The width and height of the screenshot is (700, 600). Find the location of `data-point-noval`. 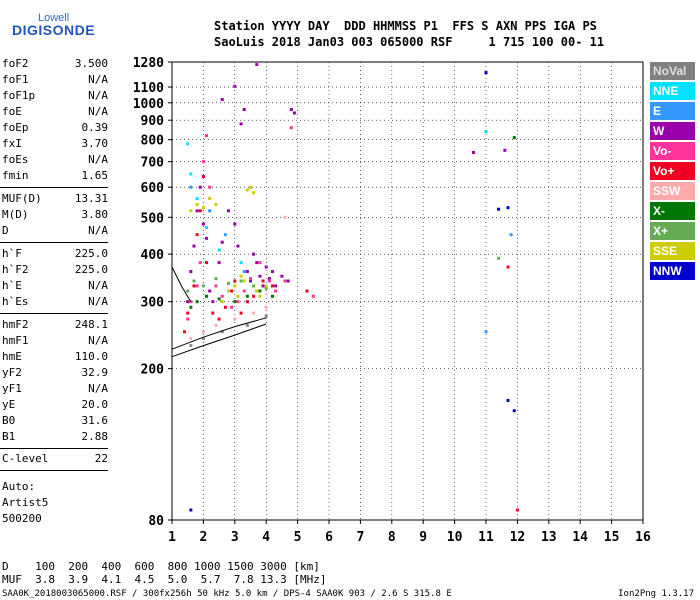

data-point-noval is located at coordinates (222, 332).